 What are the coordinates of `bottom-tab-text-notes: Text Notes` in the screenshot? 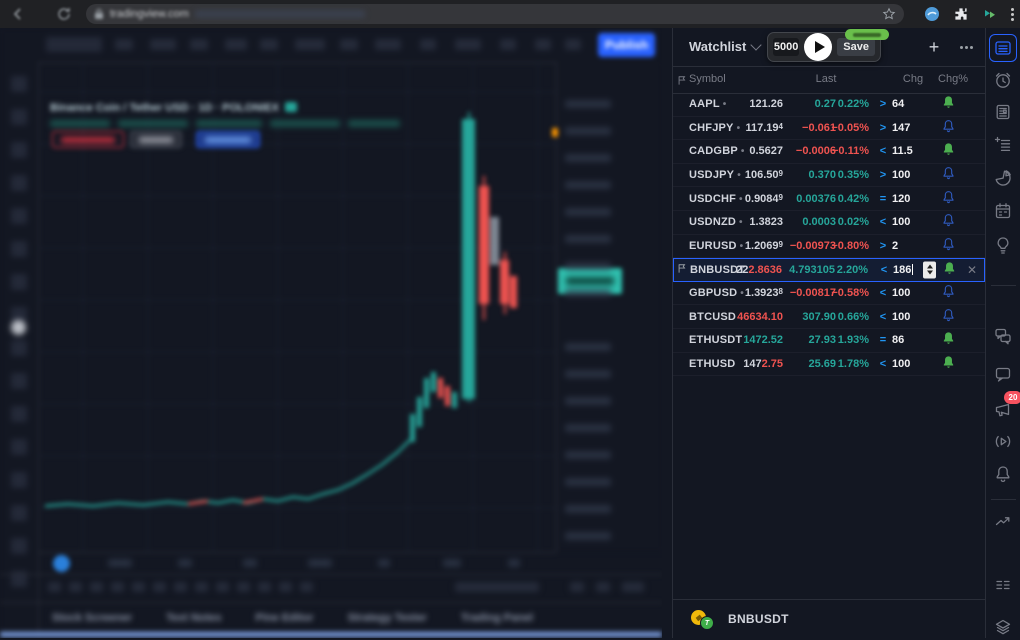 It's located at (194, 617).